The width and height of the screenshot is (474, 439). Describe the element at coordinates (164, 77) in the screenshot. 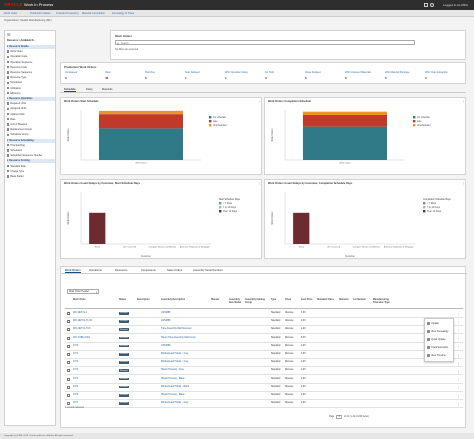

I see `kpi-tile: Past Due 0` at that location.